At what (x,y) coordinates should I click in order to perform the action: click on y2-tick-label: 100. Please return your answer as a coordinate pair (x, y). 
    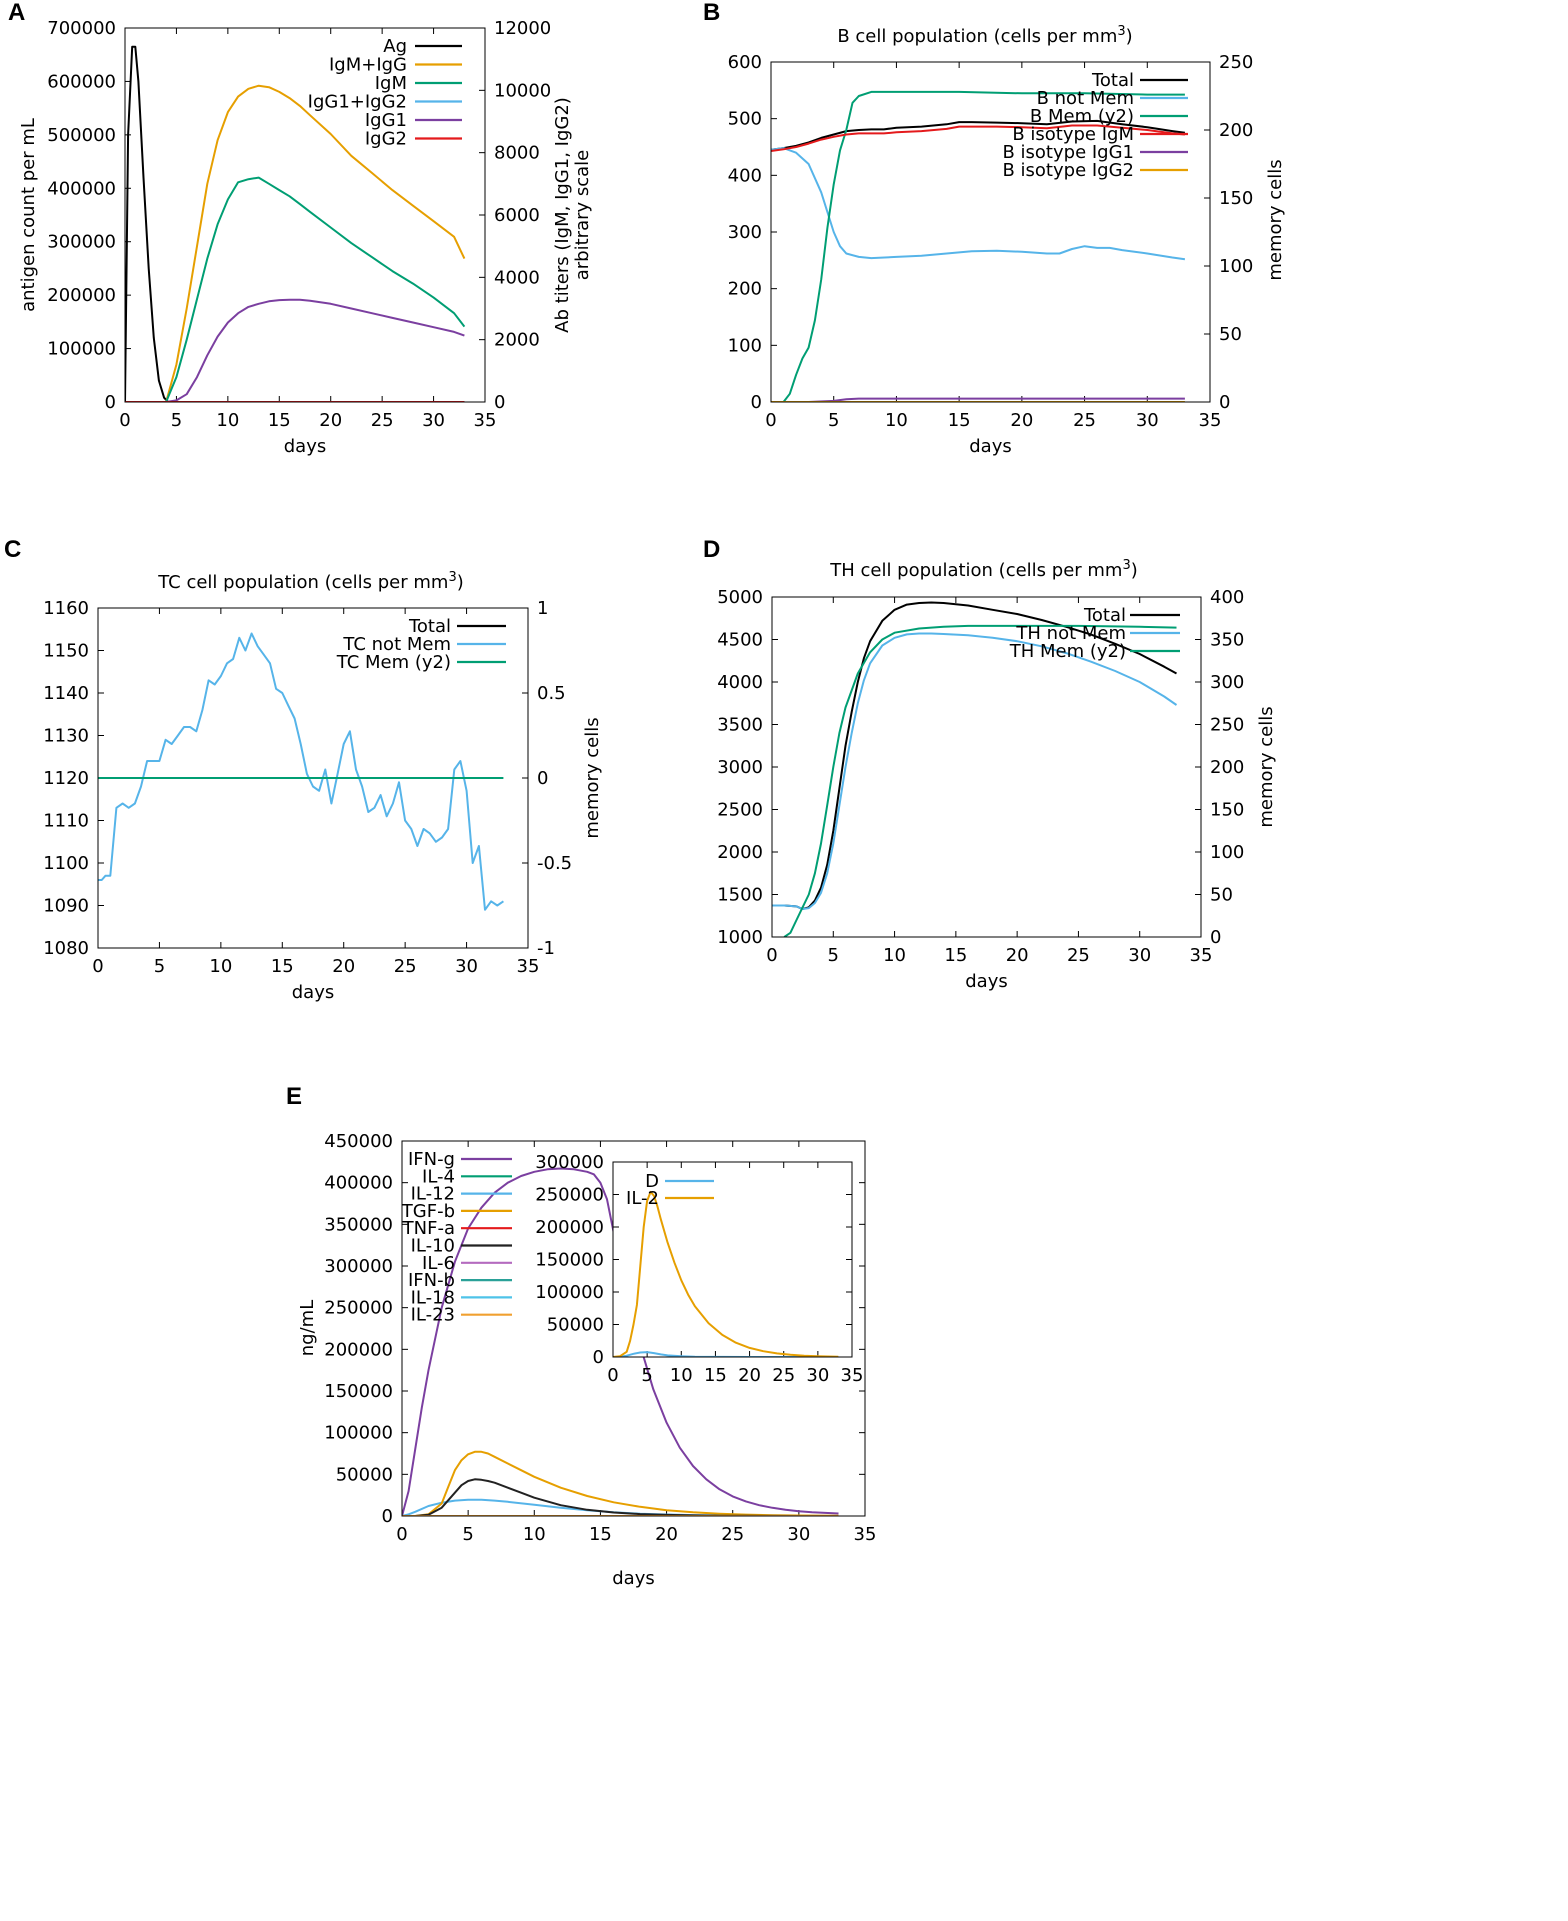
    Looking at the image, I should click on (1227, 852).